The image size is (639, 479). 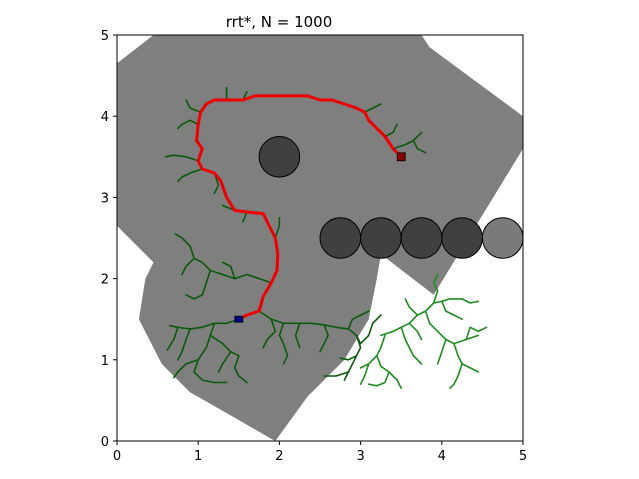 What do you see at coordinates (442, 456) in the screenshot?
I see `x-tick-label: 4` at bounding box center [442, 456].